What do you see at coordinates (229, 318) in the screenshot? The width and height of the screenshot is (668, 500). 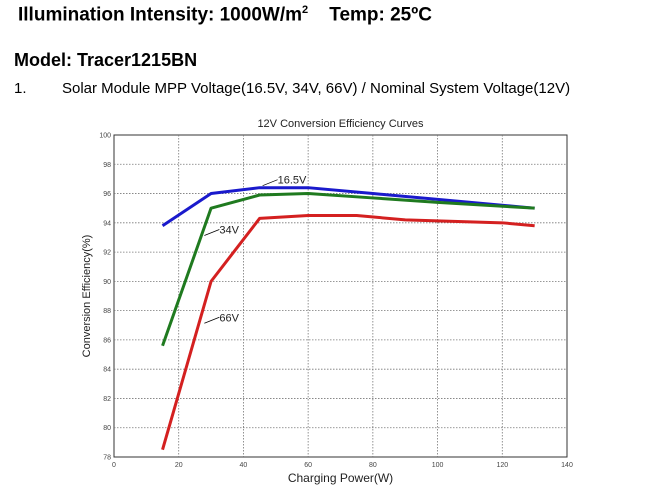 I see `annotation-label: 66V` at bounding box center [229, 318].